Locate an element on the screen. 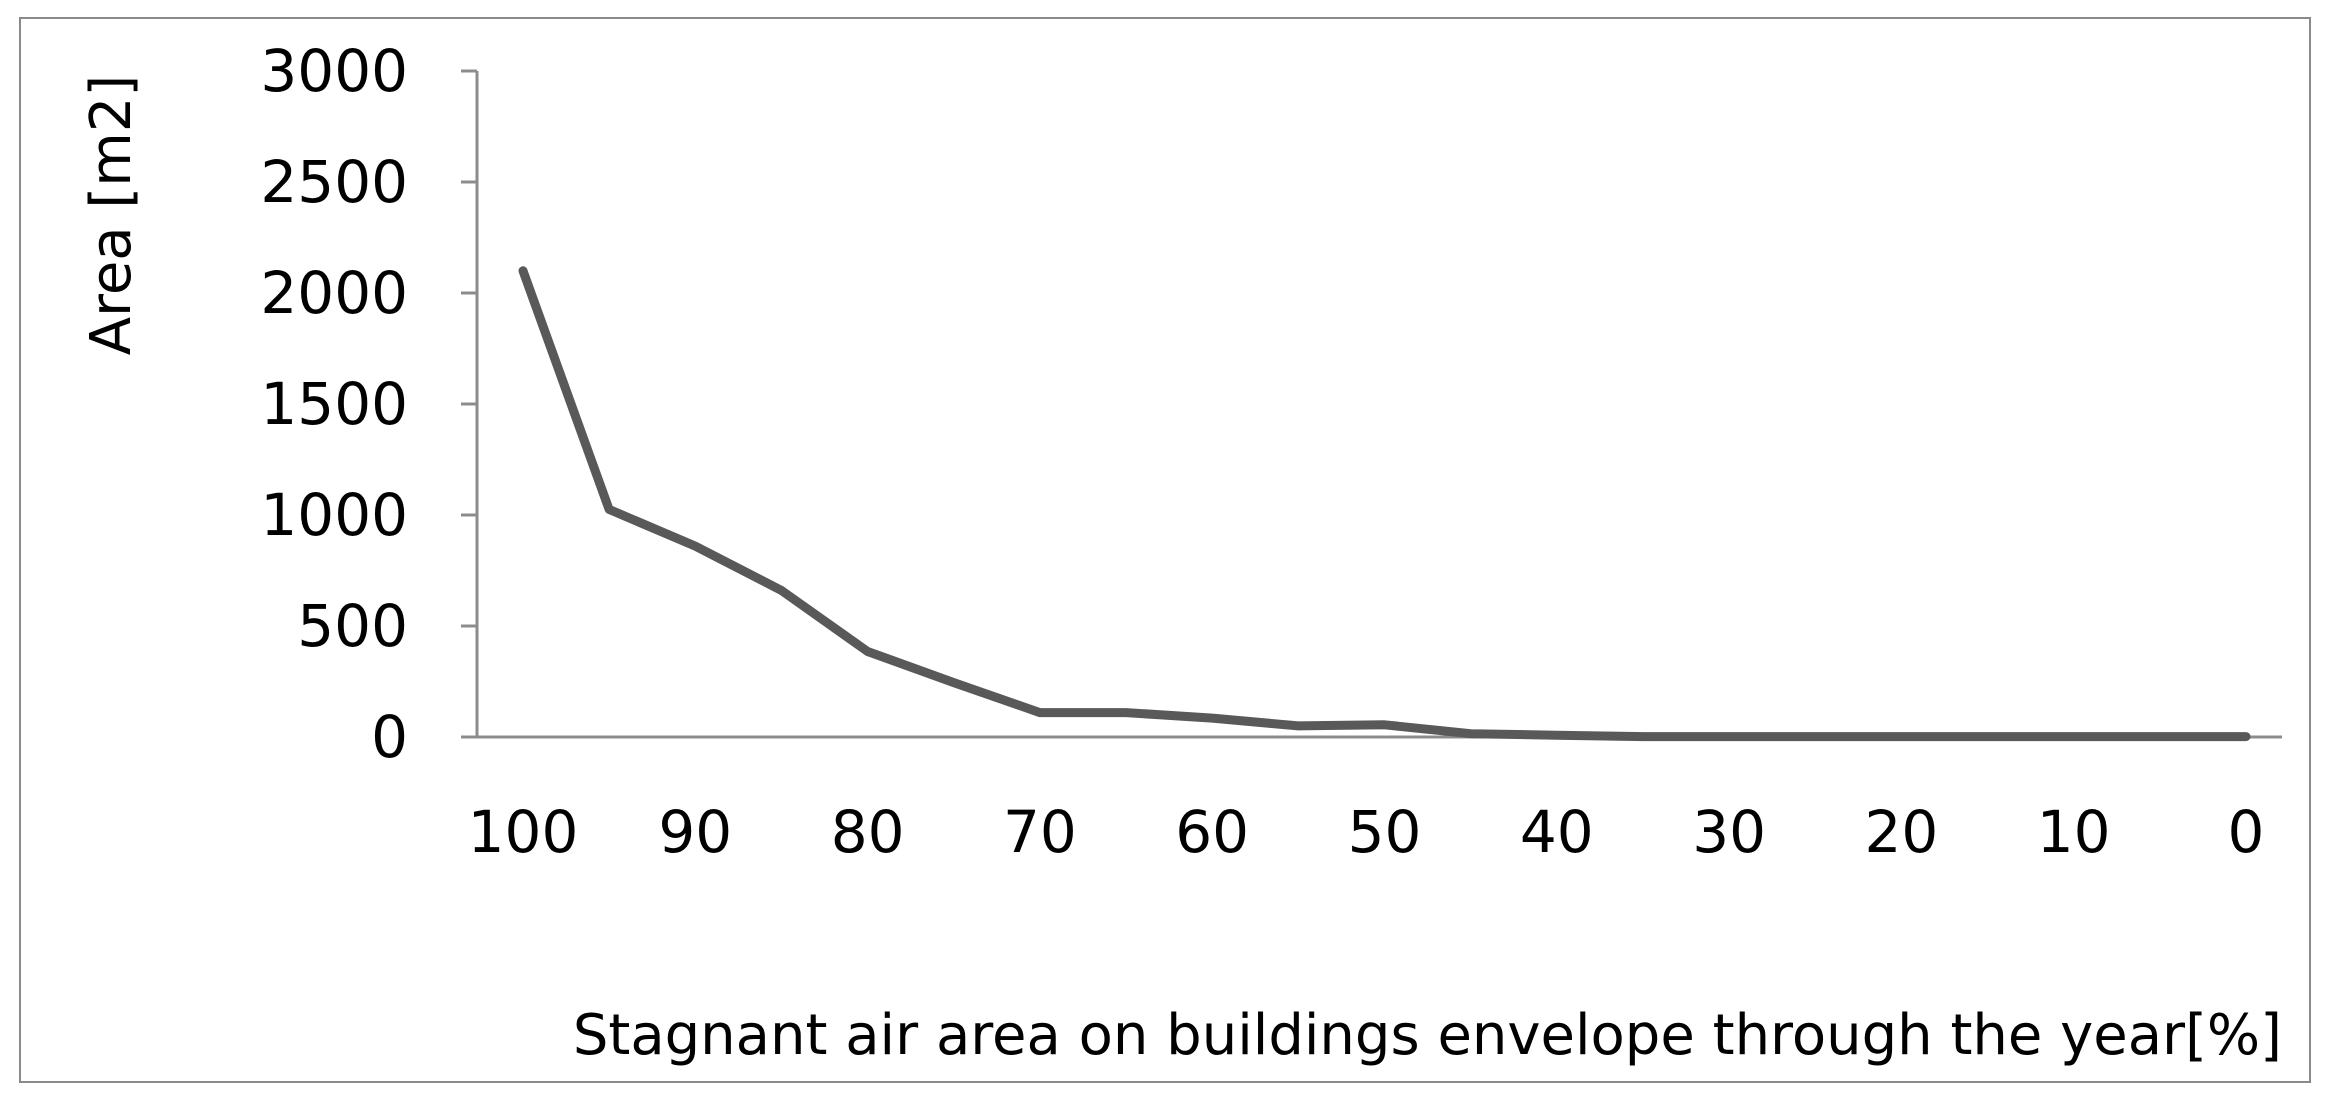  x-tick-label: 80 is located at coordinates (868, 832).